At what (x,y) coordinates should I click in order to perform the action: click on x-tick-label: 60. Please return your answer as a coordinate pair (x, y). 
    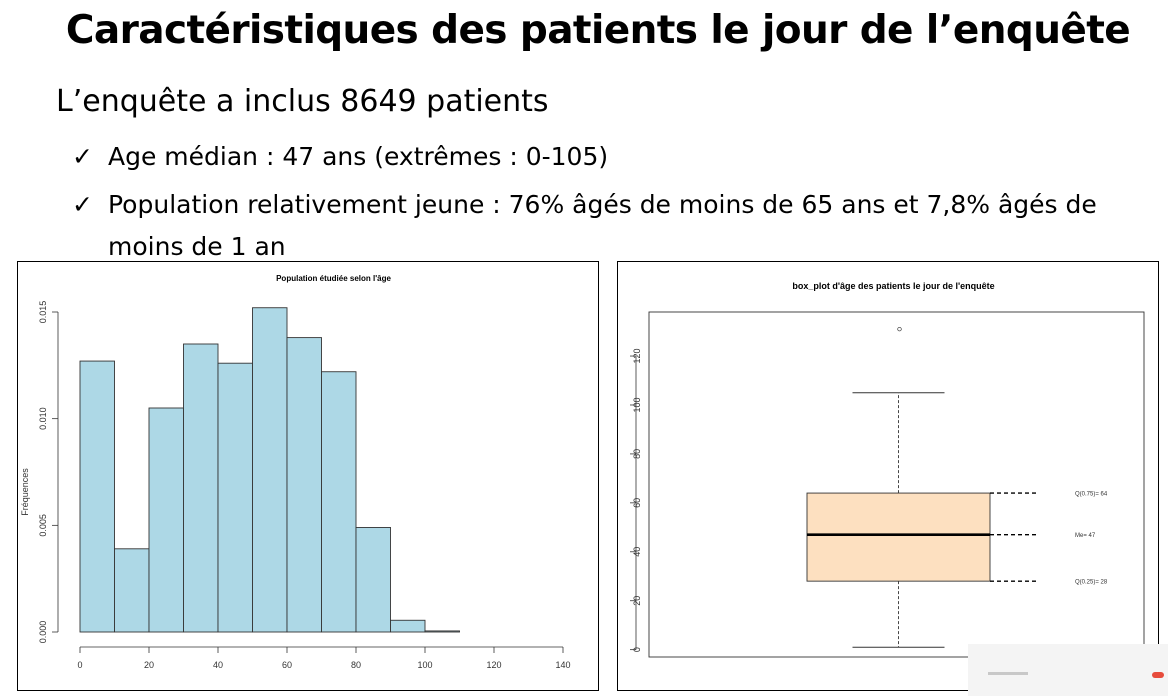
    Looking at the image, I should click on (287, 665).